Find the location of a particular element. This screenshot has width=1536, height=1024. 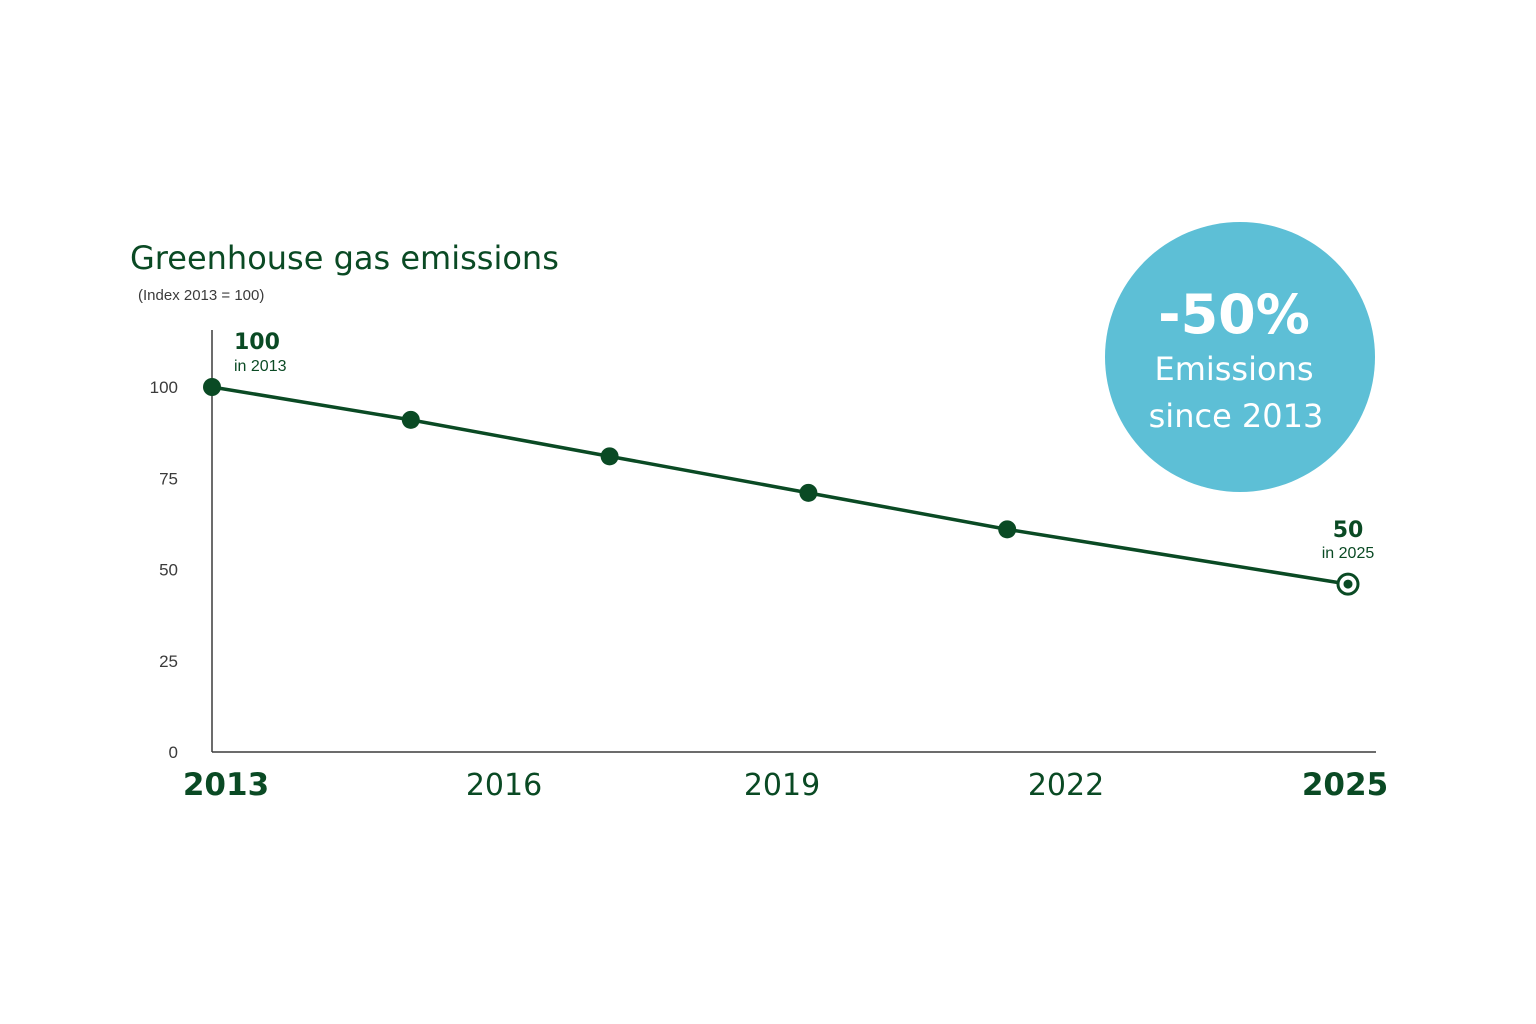

x-tick-label: 2022 is located at coordinates (1066, 785).